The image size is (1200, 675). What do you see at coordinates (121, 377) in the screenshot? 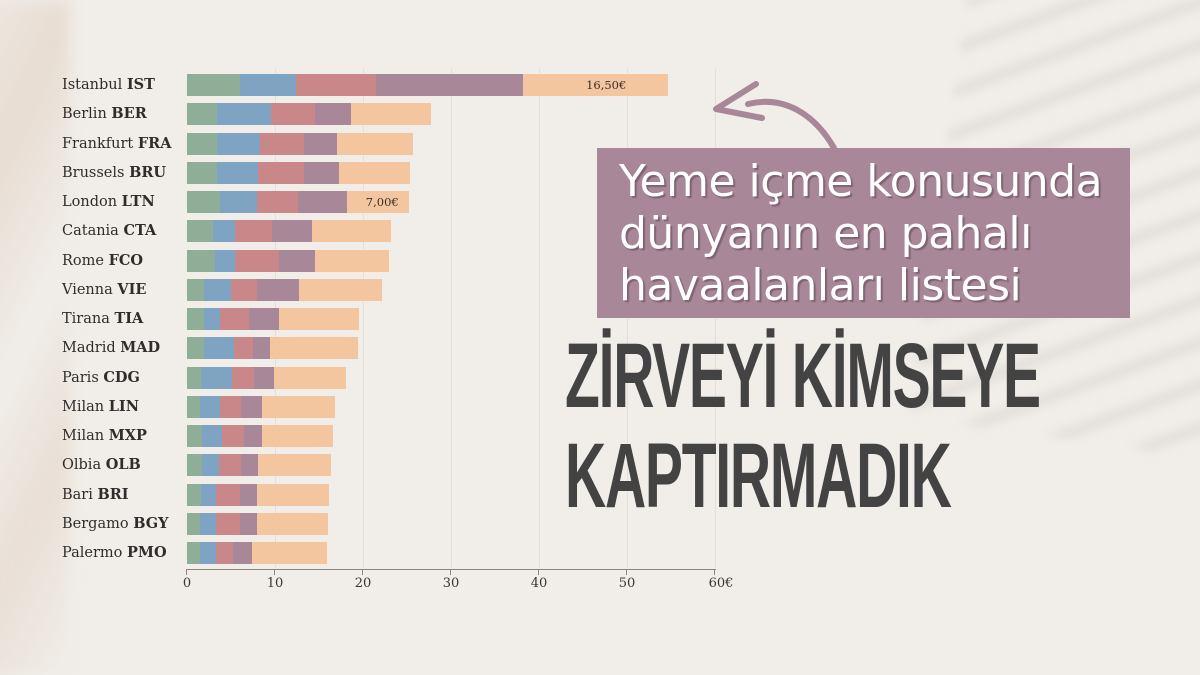
I see `airport-code: CDG` at bounding box center [121, 377].